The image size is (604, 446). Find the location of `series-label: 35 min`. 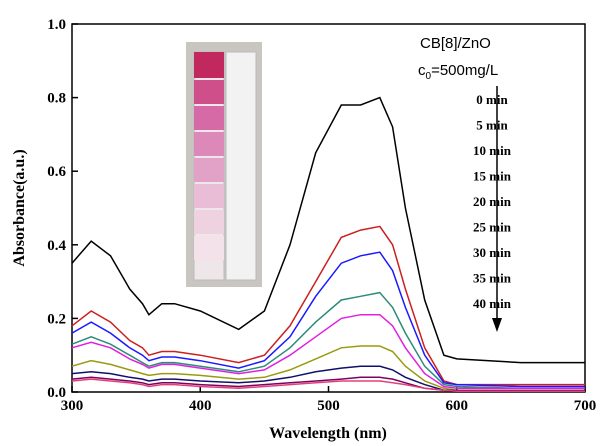

series-label: 35 min is located at coordinates (492, 278).